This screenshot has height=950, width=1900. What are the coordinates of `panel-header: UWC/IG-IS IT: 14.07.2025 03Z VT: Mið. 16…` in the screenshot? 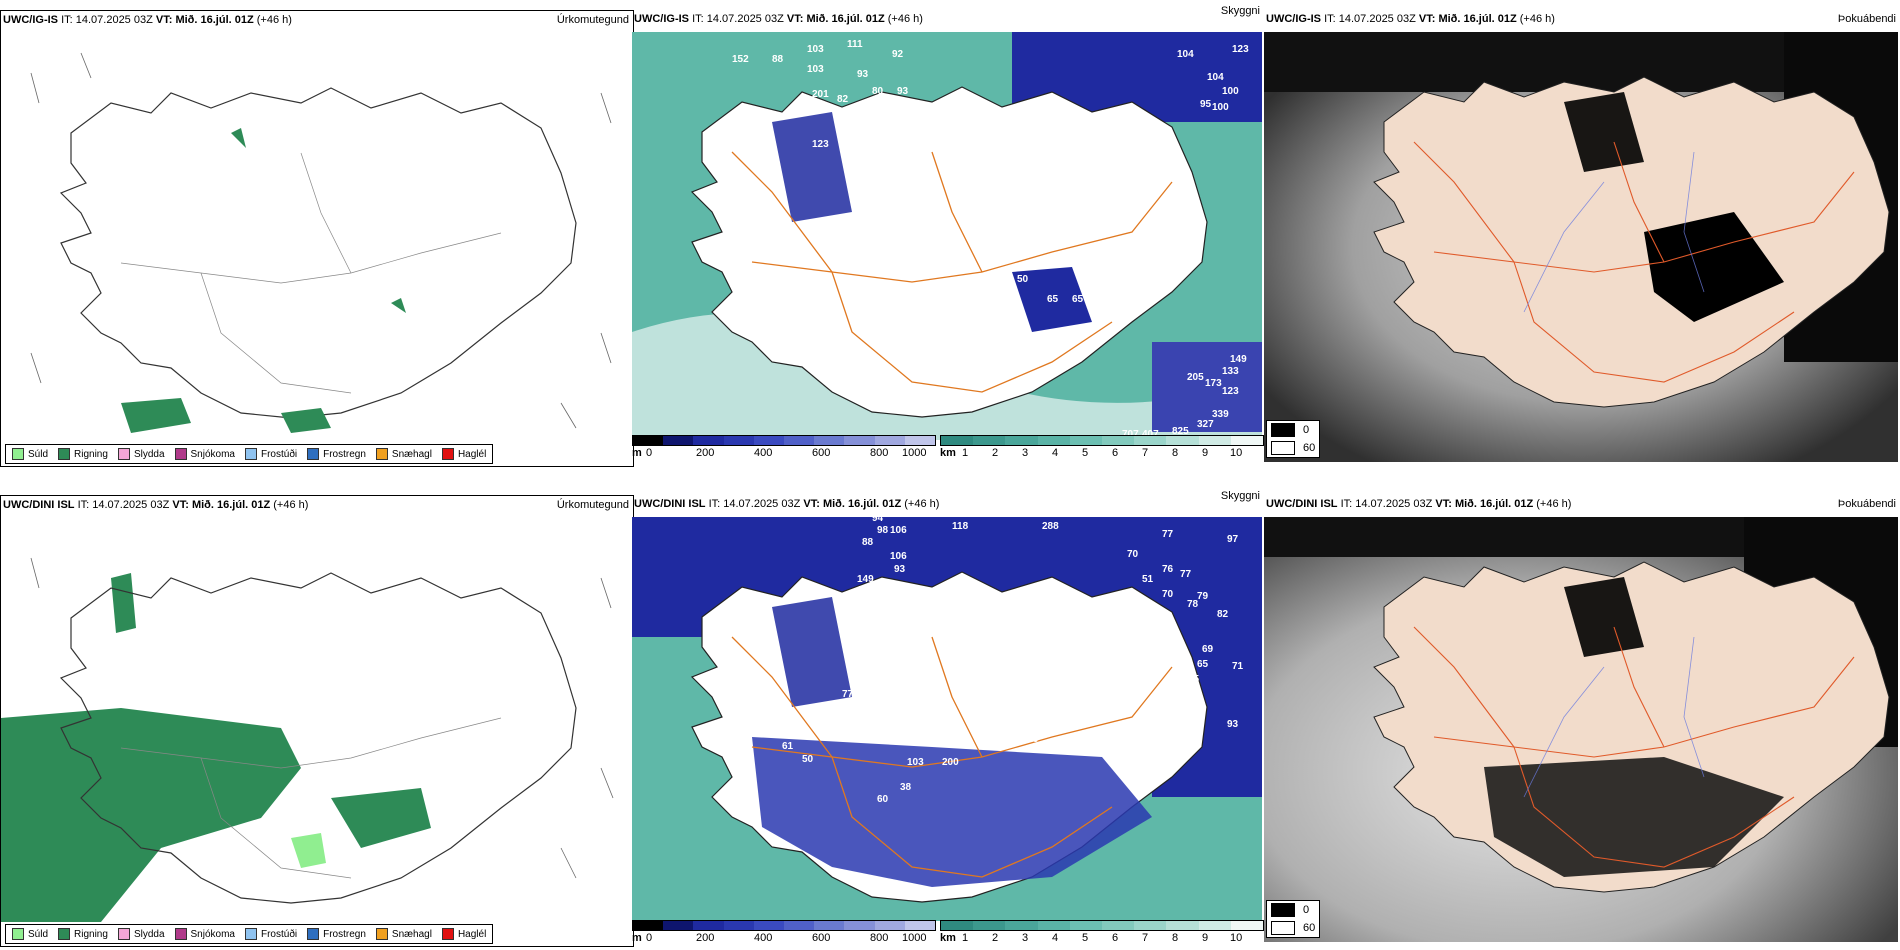 It's located at (1410, 19).